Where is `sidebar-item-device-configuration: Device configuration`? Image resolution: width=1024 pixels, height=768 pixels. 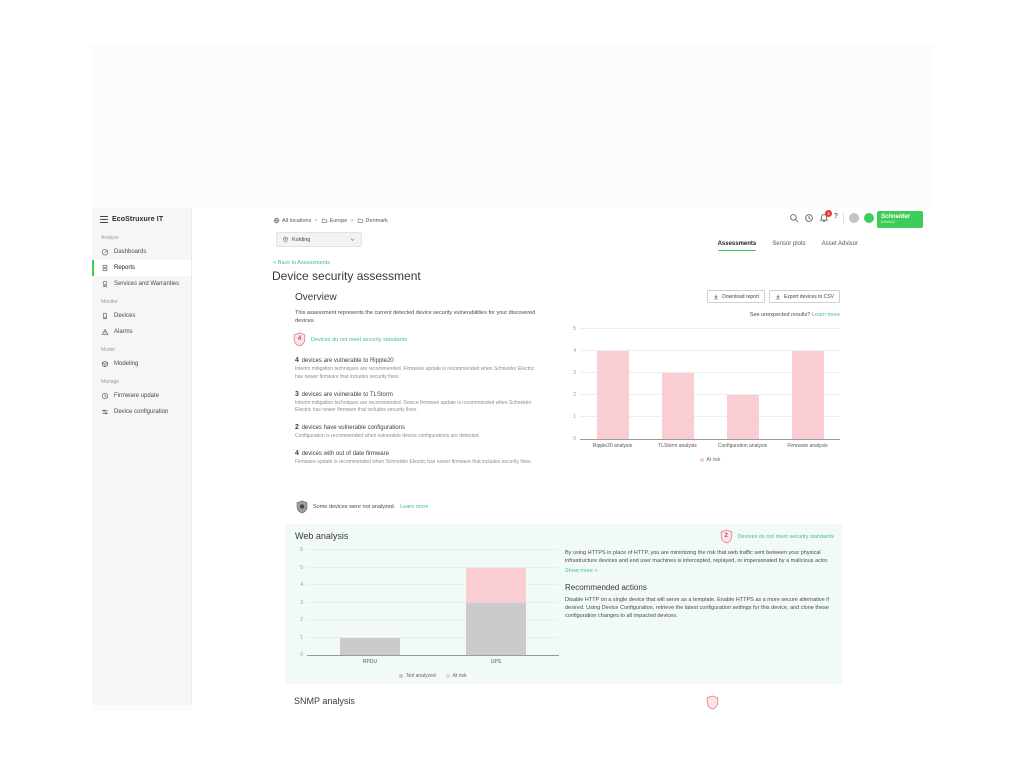
sidebar-item-device-configuration: Device configuration is located at coordinates (141, 412).